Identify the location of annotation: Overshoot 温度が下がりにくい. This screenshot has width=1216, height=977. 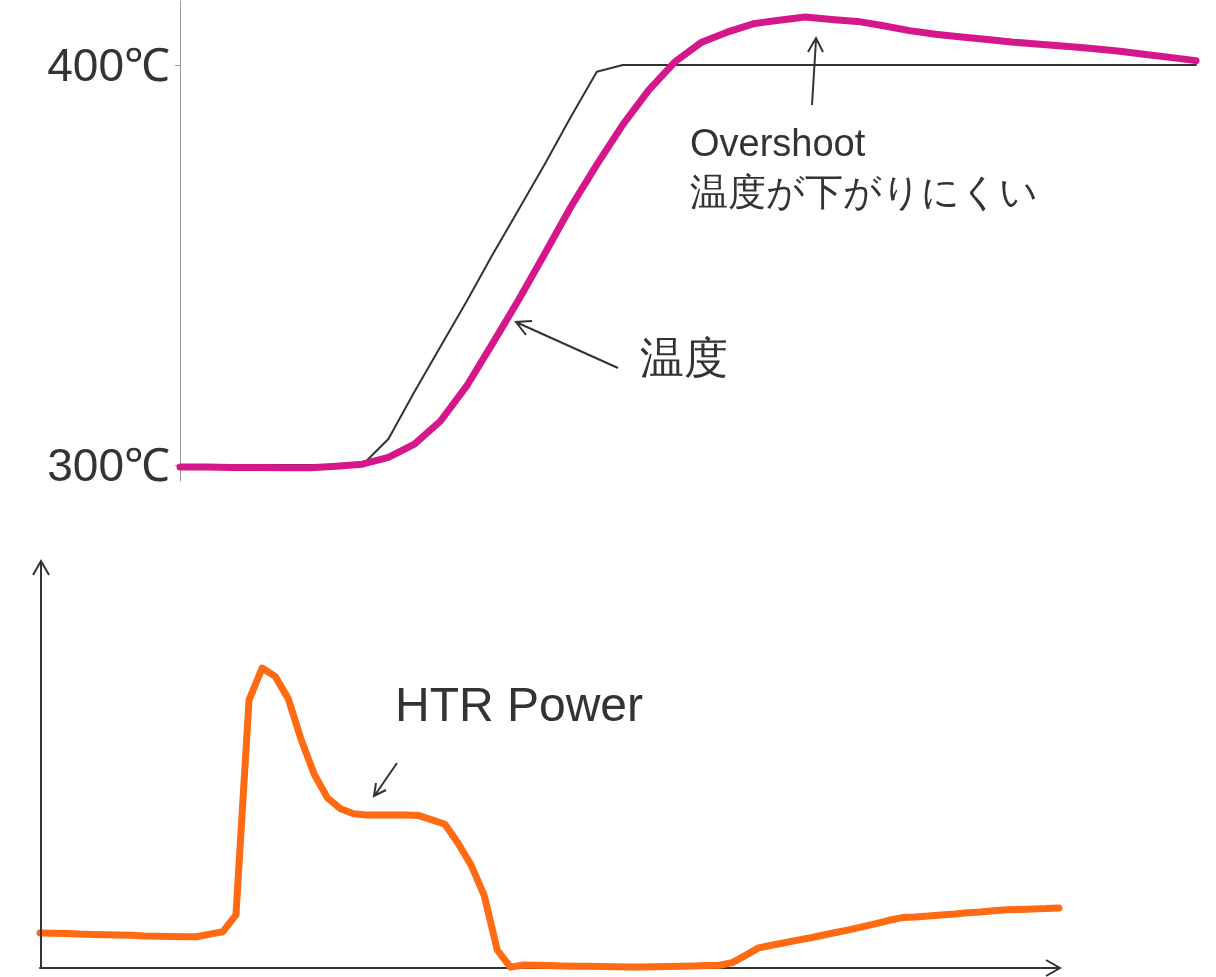
(864, 167).